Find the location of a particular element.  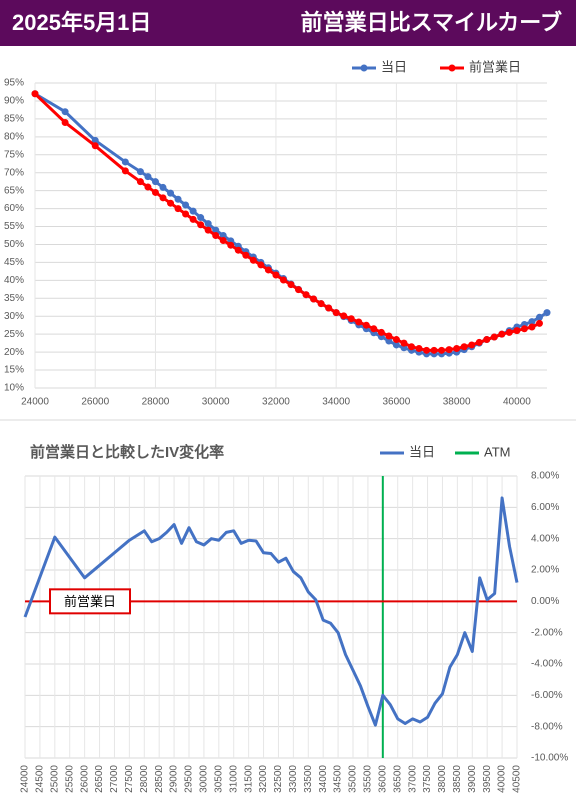

x-tick-label: 36000 is located at coordinates (382, 779).